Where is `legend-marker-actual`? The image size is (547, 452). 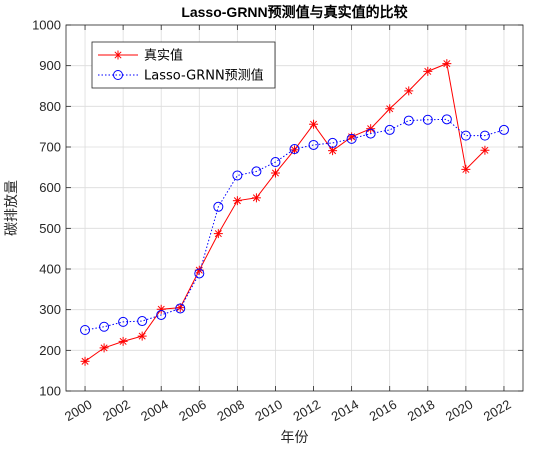
legend-marker-actual is located at coordinates (118, 55).